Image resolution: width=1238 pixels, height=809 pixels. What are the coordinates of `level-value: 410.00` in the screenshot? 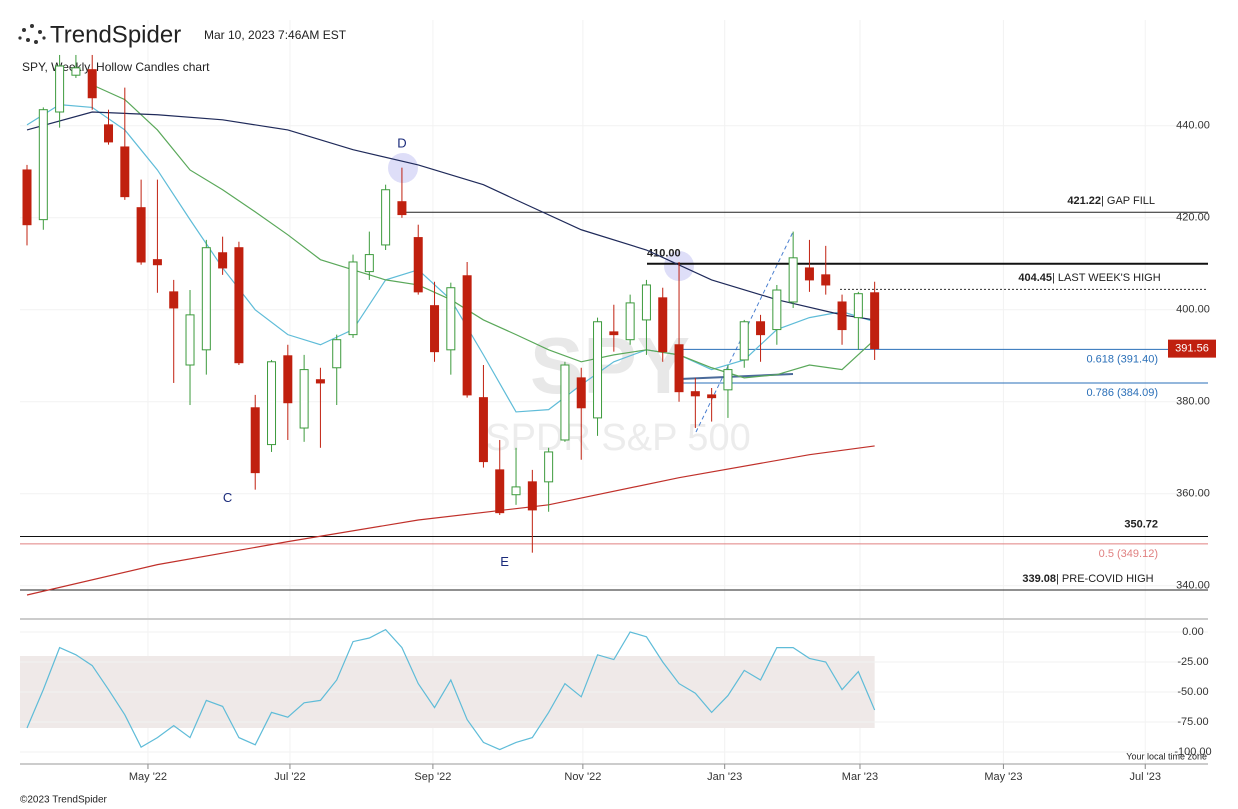 It's located at (664, 254).